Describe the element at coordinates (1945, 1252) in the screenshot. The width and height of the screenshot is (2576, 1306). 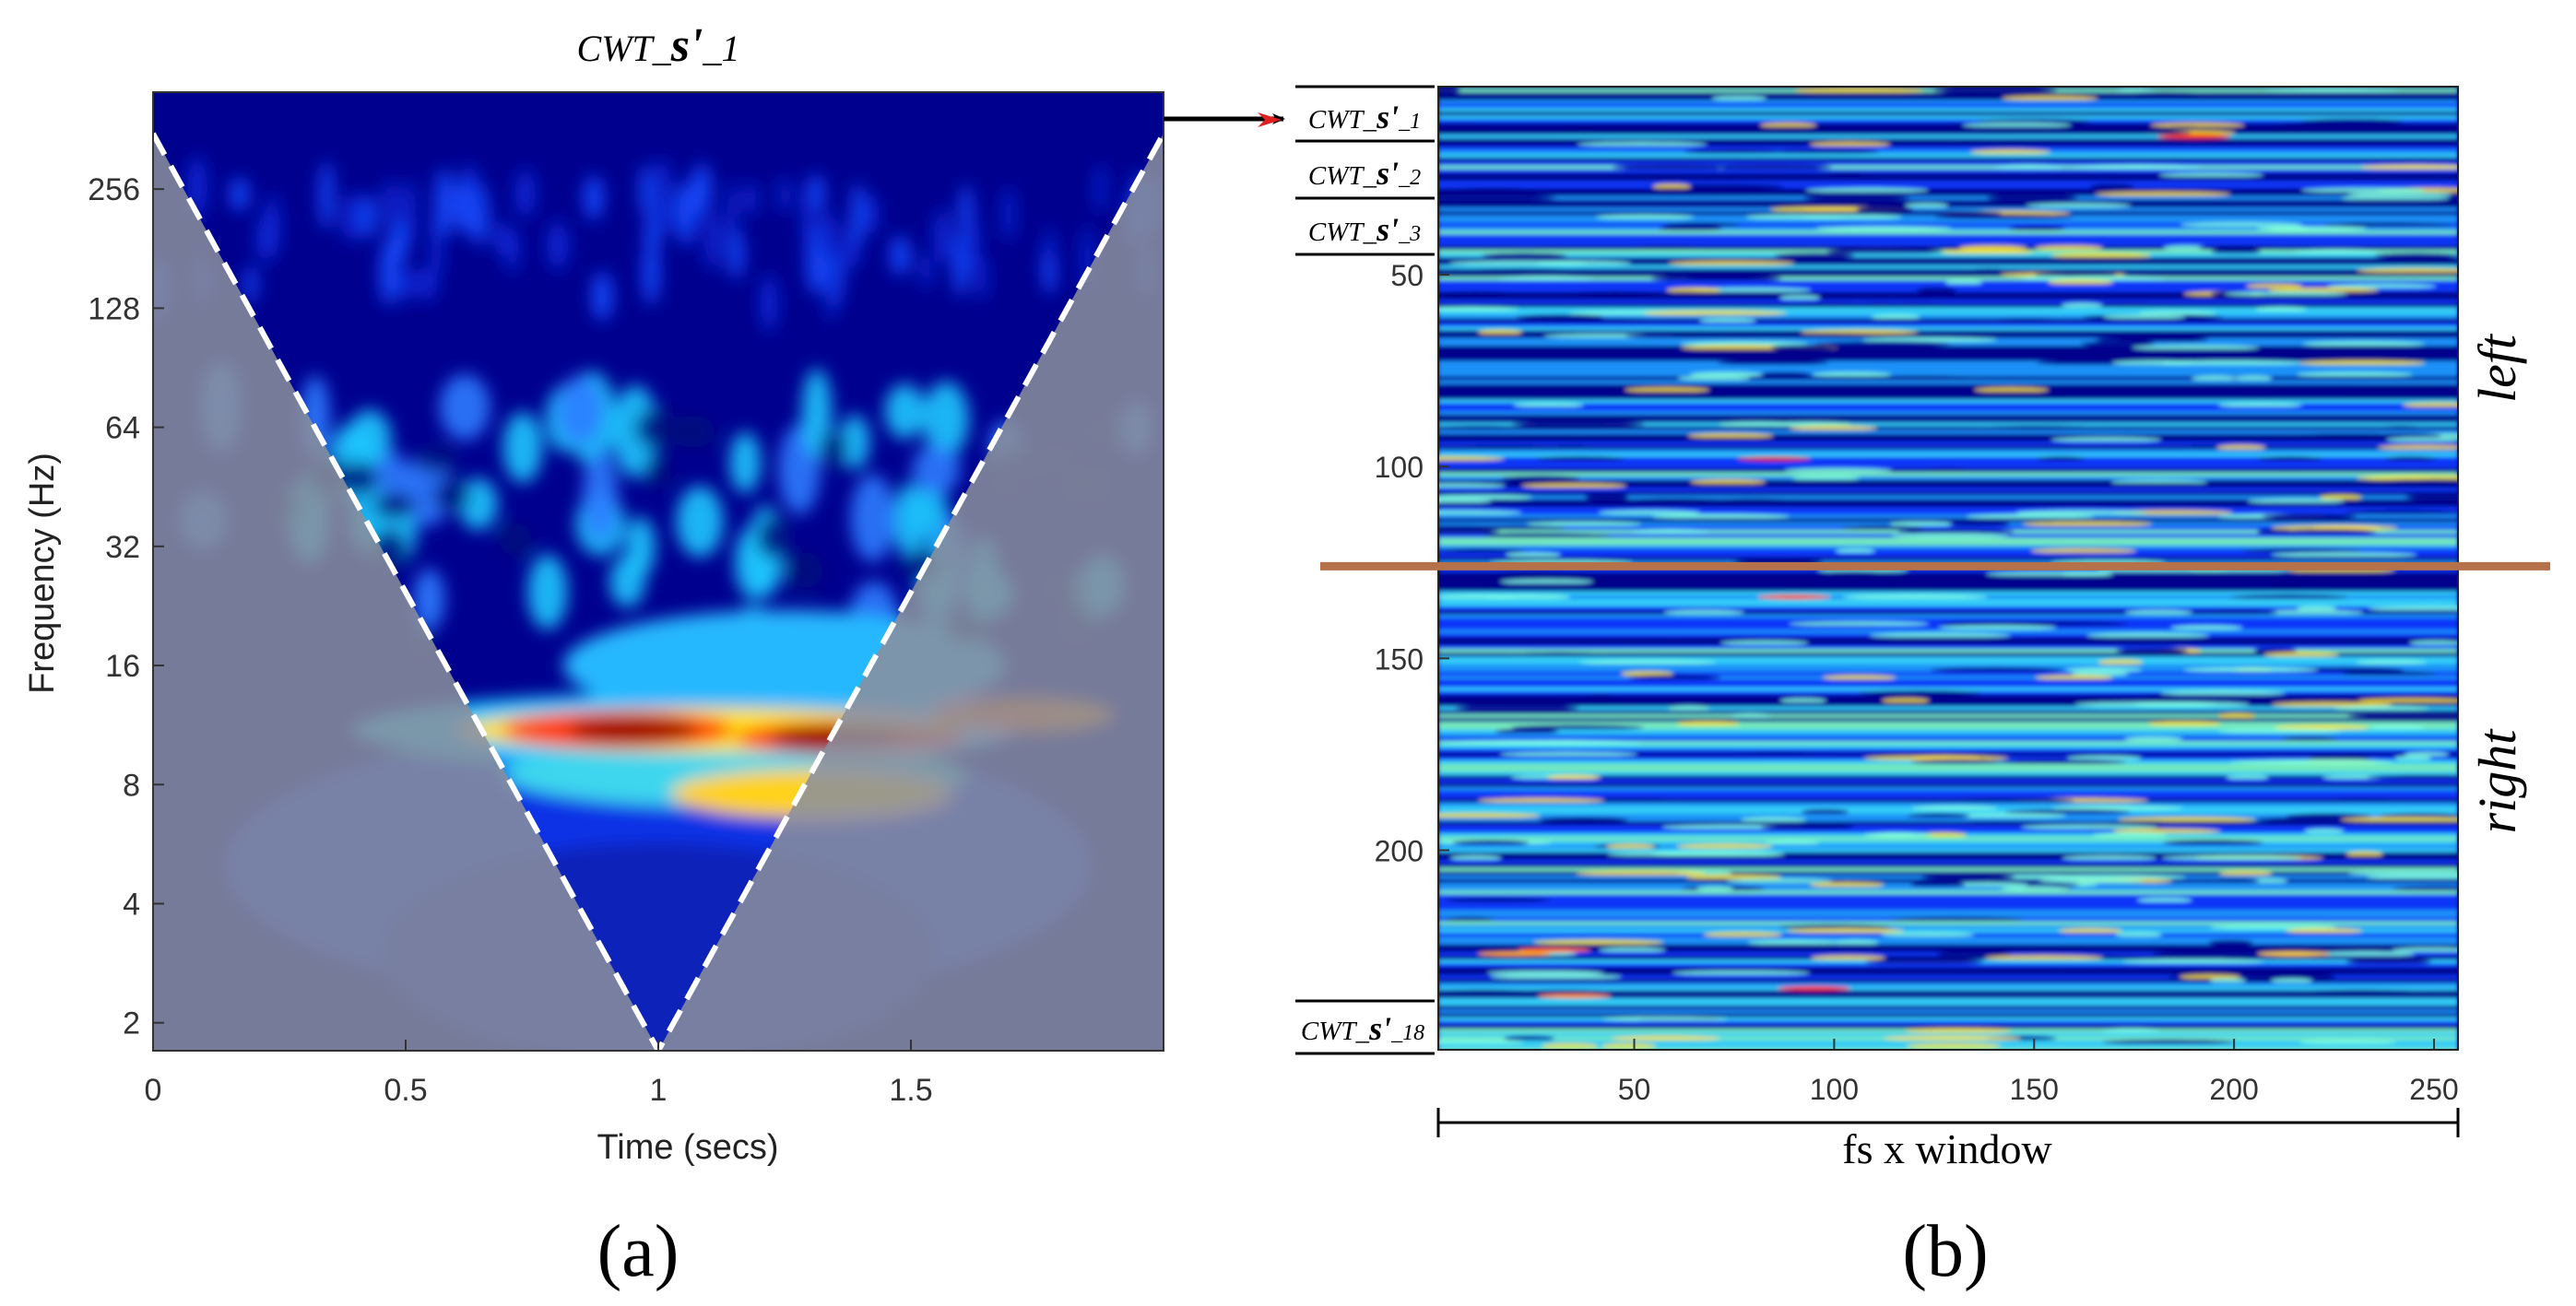
I see `panel-b-label: (b)` at that location.